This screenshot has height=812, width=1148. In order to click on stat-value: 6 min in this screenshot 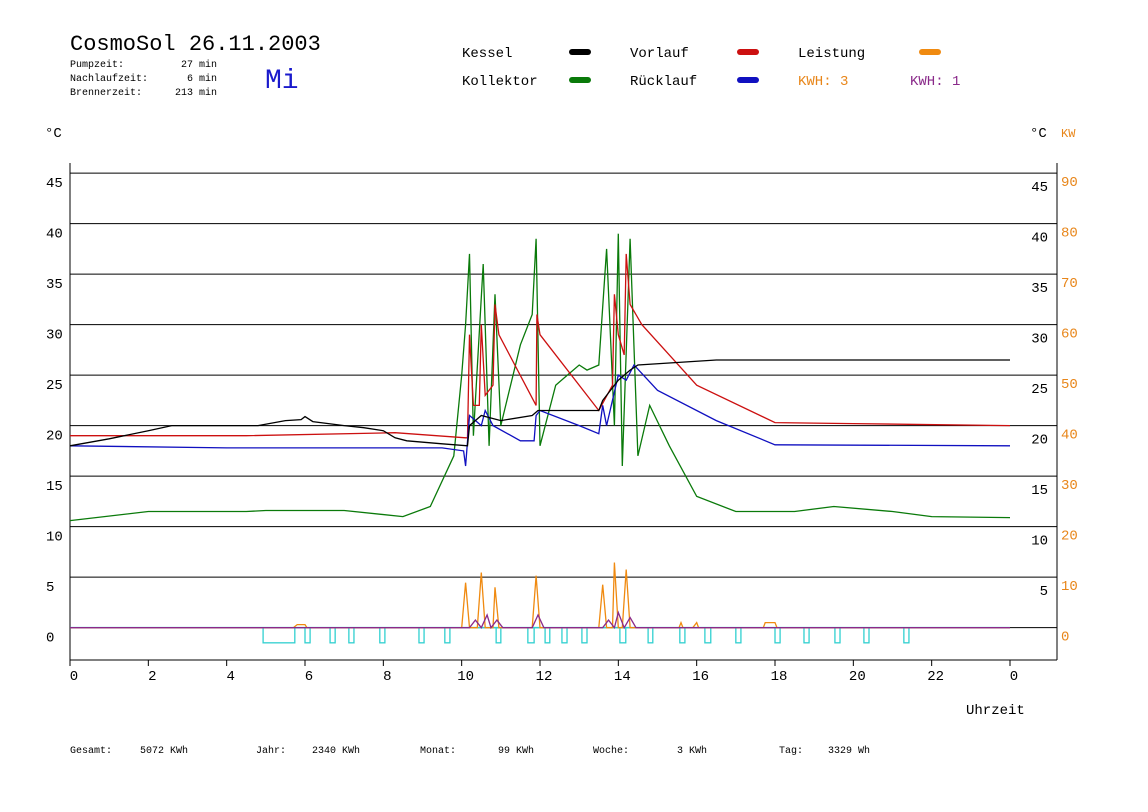, I will do `click(202, 79)`.